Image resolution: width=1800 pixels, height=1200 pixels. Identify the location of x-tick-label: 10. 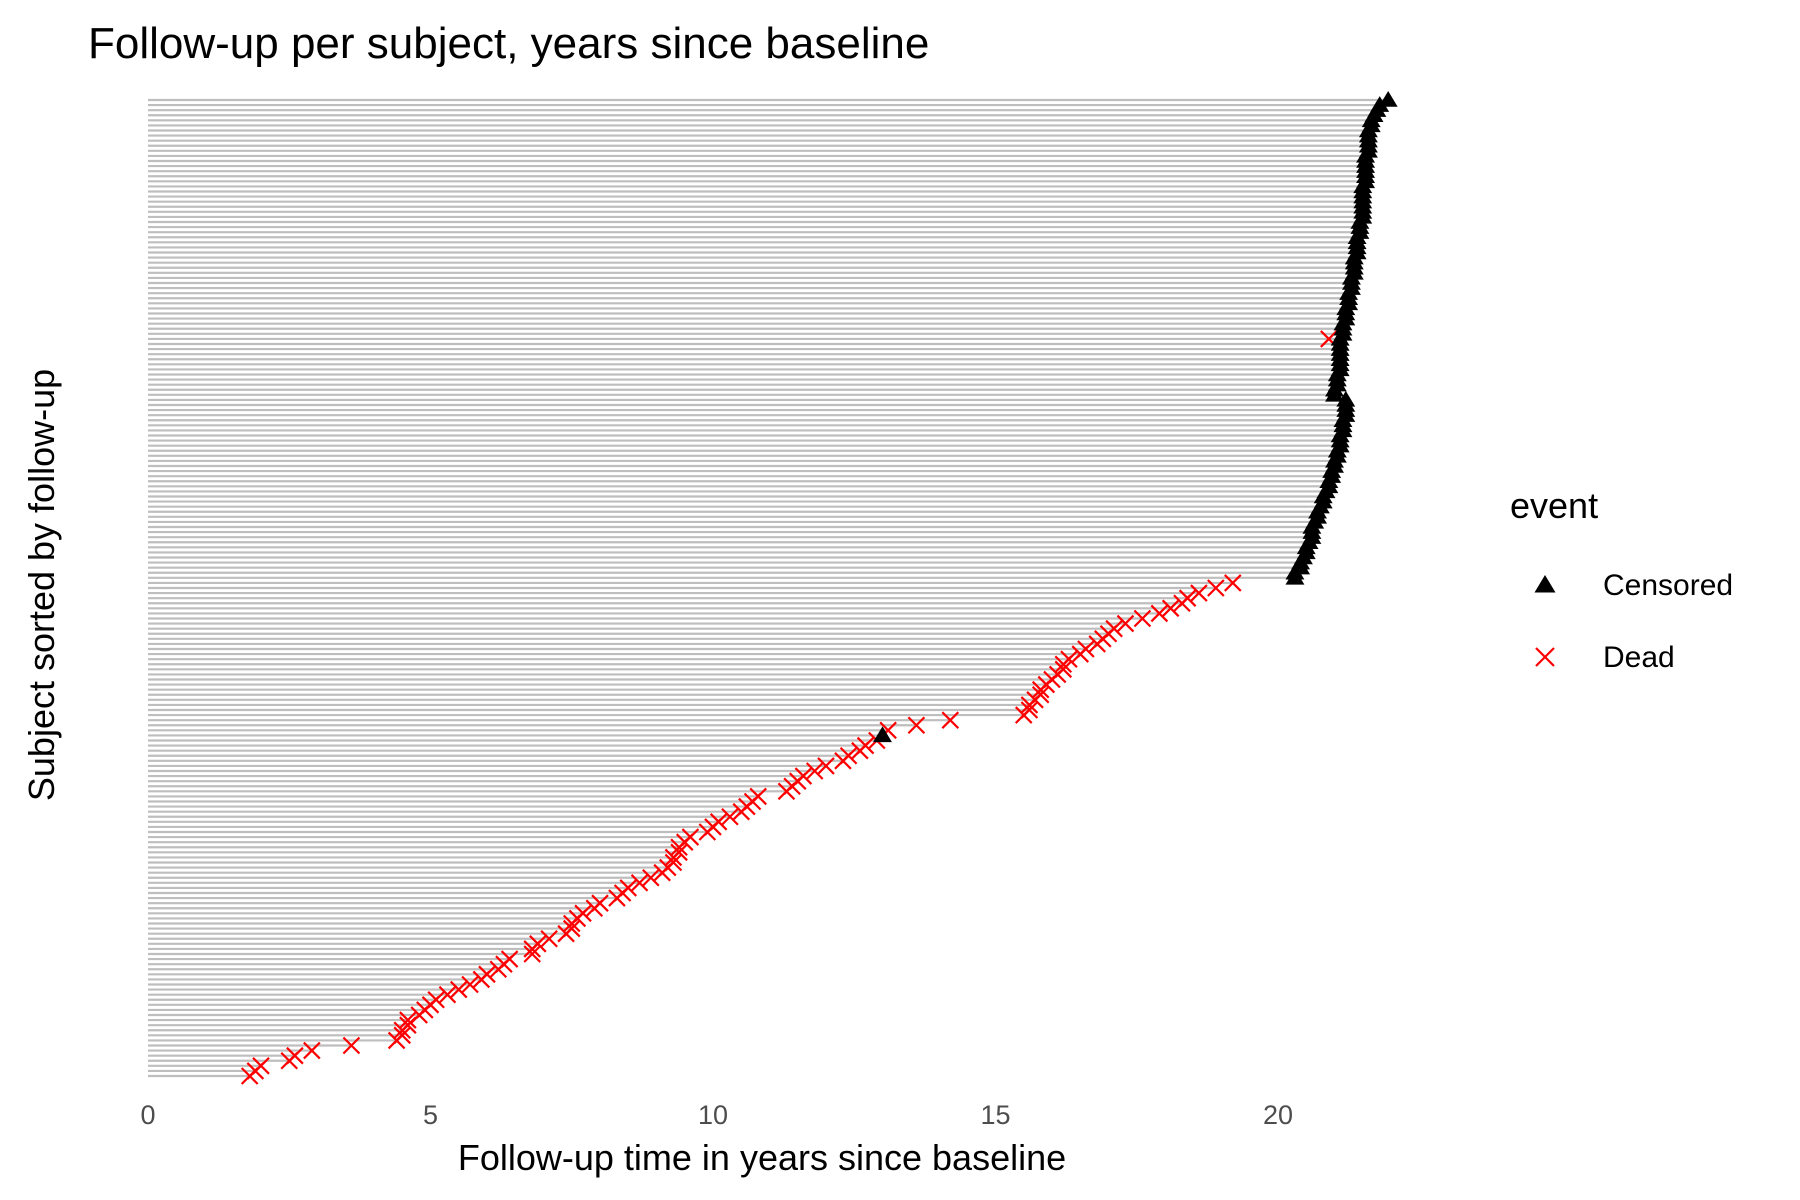
(713, 1115).